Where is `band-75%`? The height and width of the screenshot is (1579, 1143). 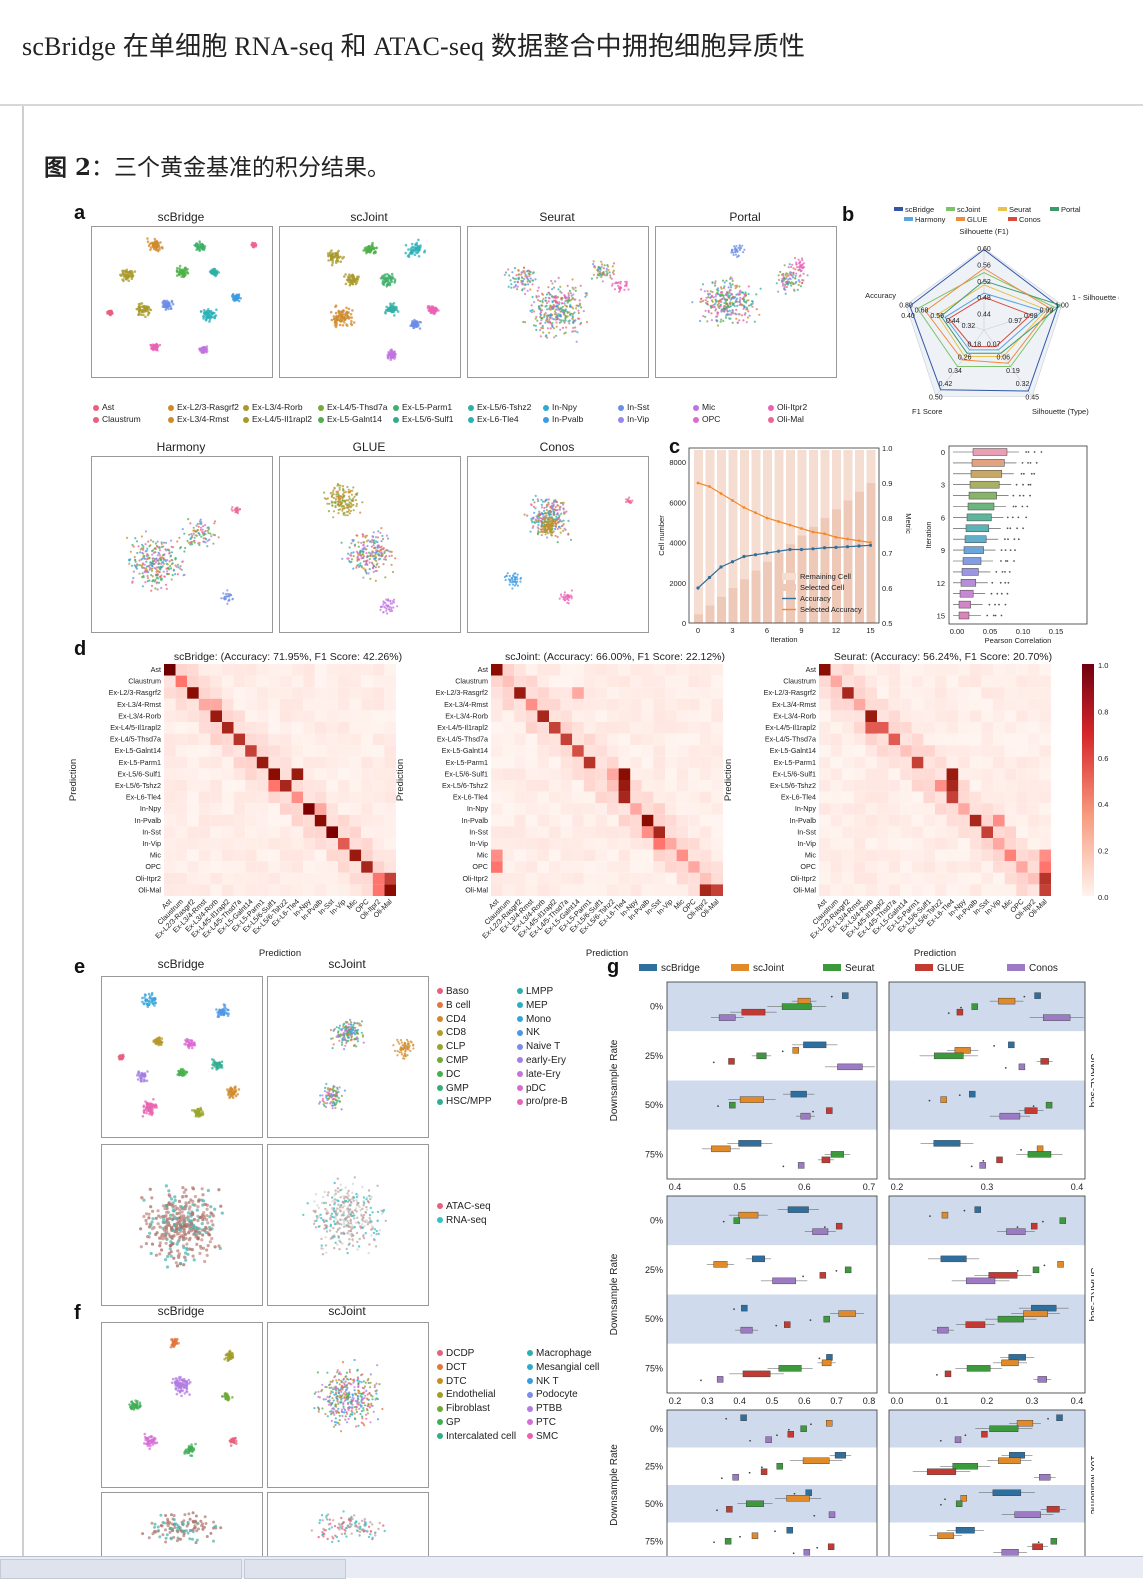 band-75% is located at coordinates (772, 1540).